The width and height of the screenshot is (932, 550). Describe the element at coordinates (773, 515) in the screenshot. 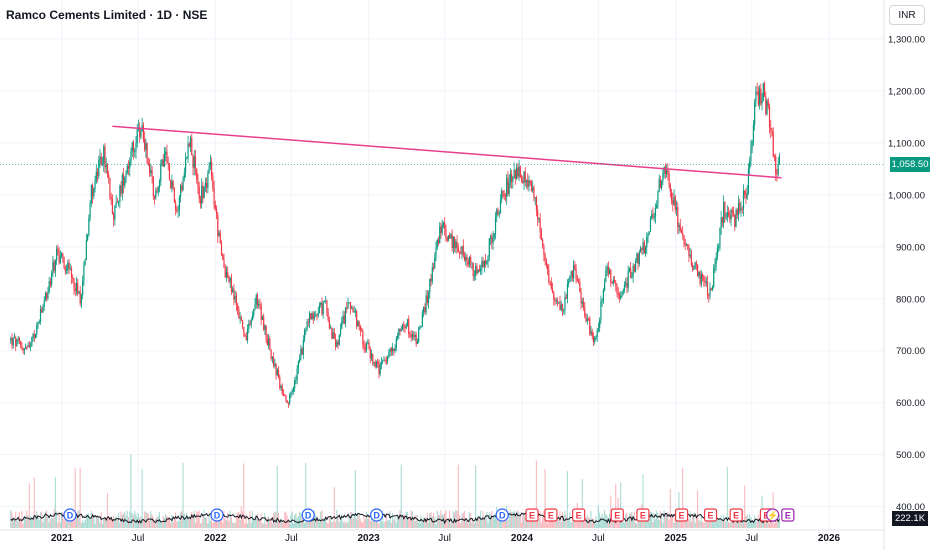

I see `split-marker: ⚡` at that location.